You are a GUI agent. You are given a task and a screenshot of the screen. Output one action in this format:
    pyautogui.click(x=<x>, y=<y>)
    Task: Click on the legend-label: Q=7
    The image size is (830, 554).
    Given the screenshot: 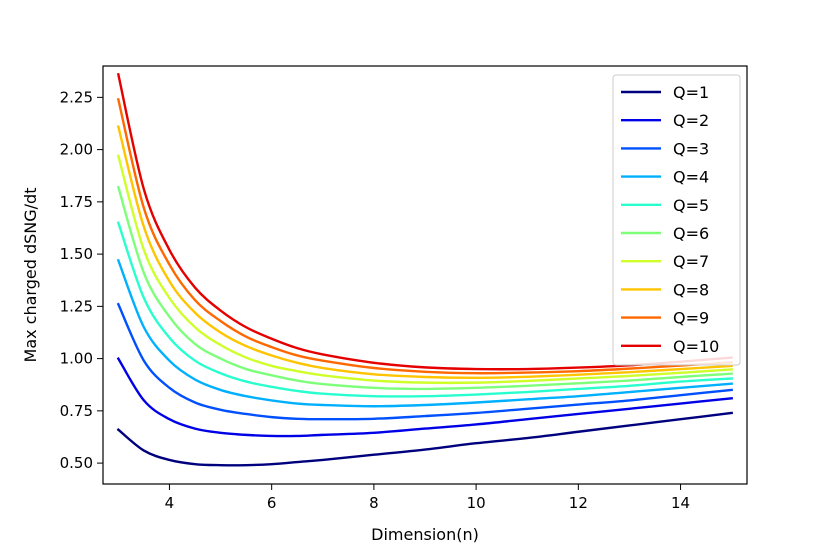 What is the action you would take?
    pyautogui.click(x=691, y=261)
    